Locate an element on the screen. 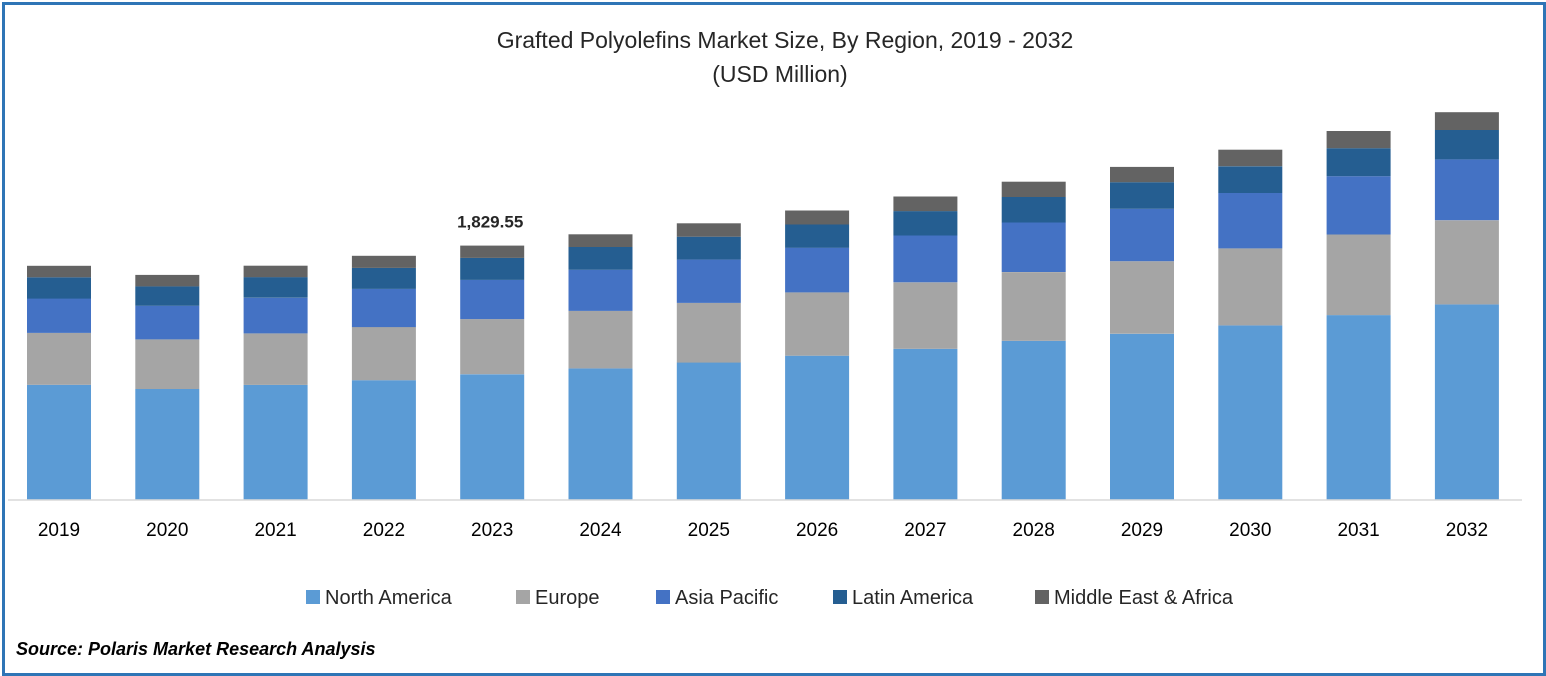 The width and height of the screenshot is (1546, 676). x-tick-label: 2027 is located at coordinates (925, 530).